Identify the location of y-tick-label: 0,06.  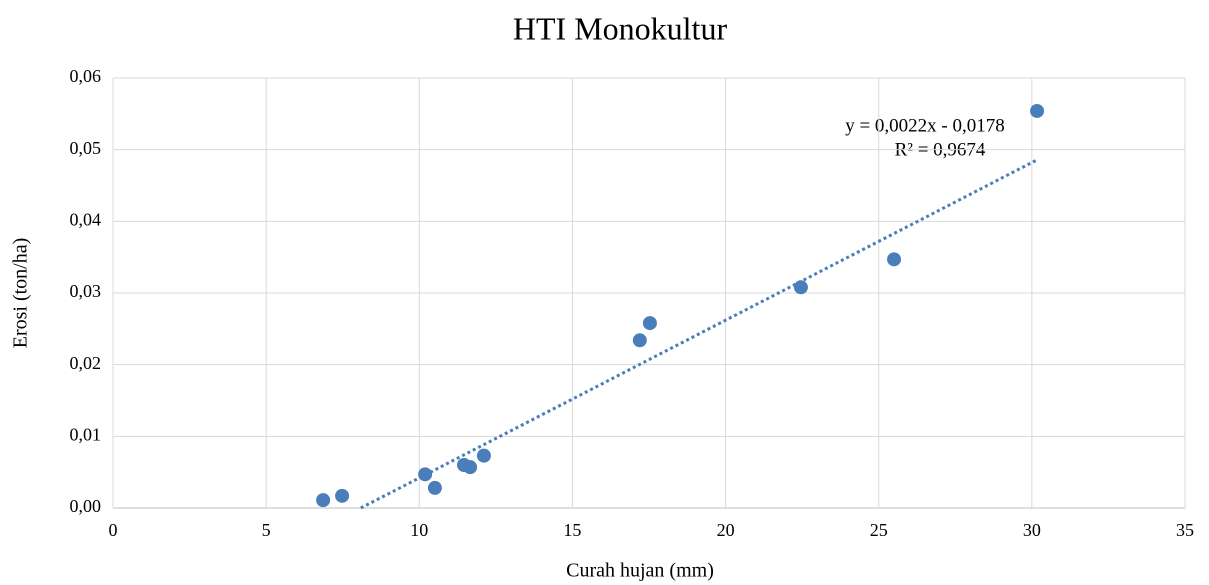
(86, 76).